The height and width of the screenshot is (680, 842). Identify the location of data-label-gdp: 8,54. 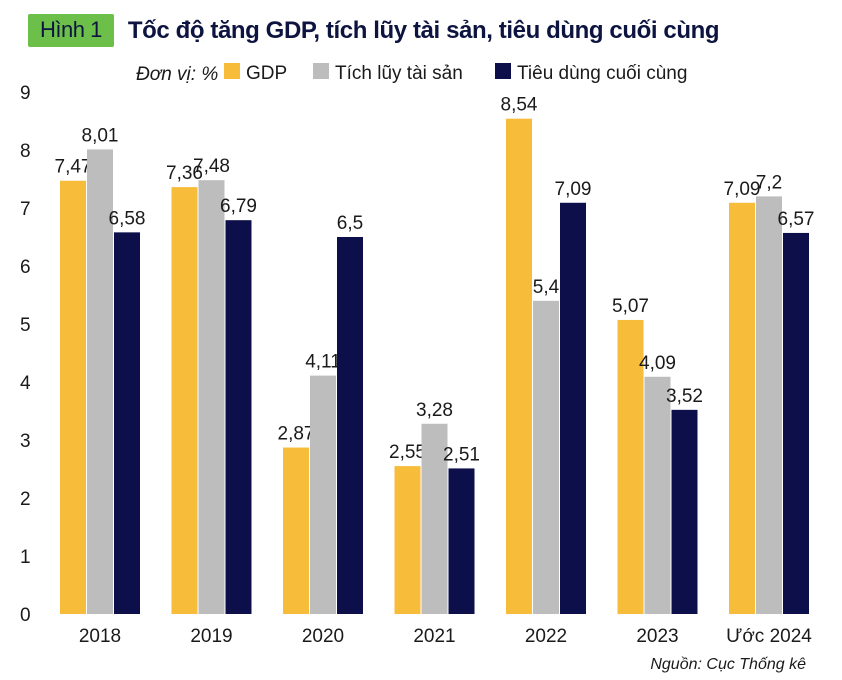
(519, 105).